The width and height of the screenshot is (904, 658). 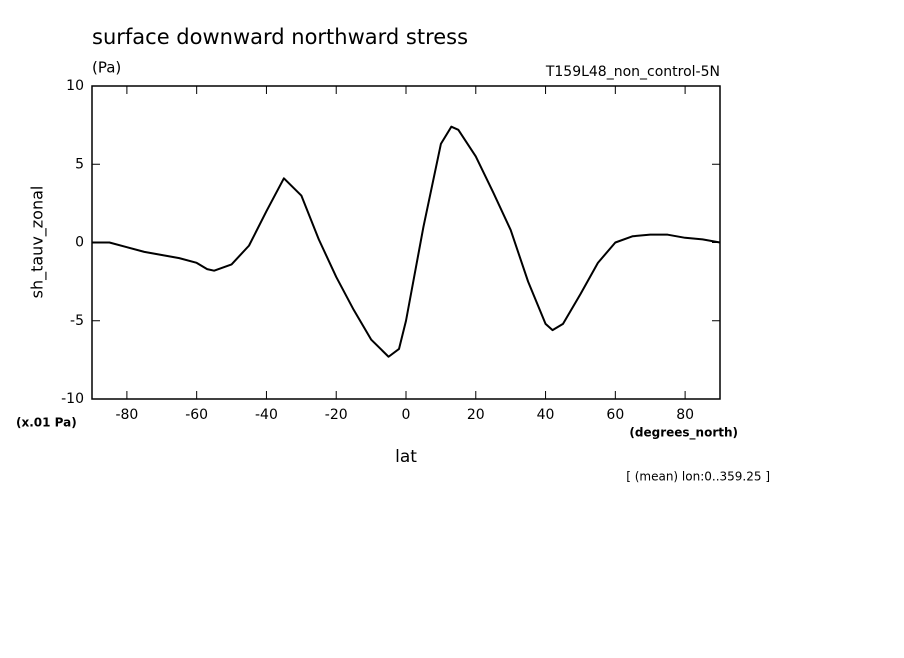 What do you see at coordinates (196, 415) in the screenshot?
I see `x-tick-label: -60` at bounding box center [196, 415].